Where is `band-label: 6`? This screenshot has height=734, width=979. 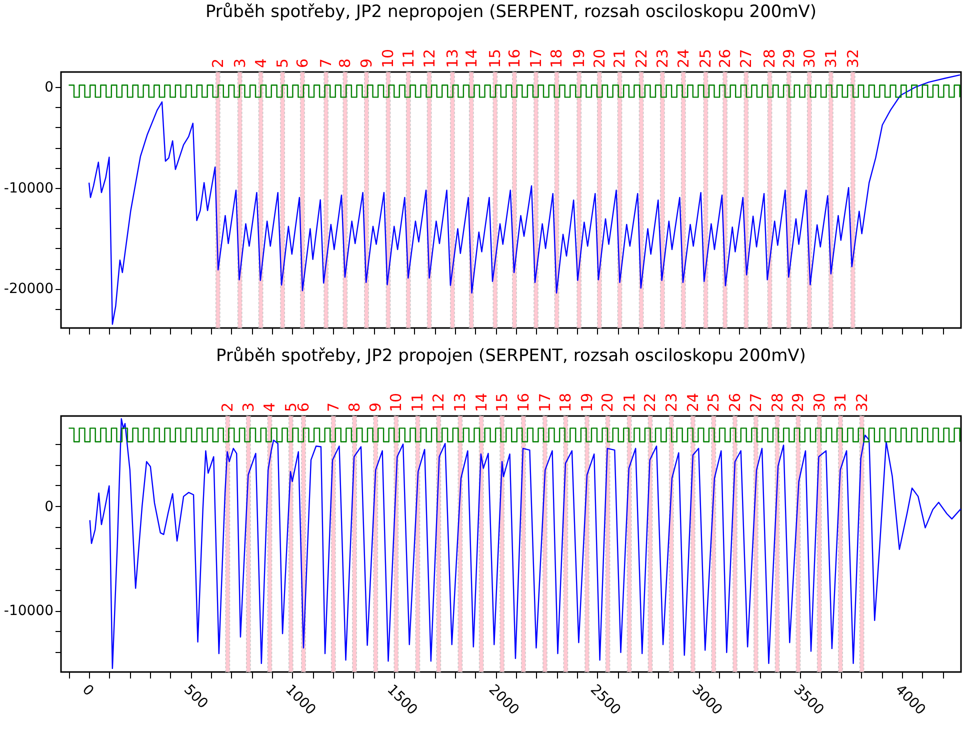
band-label: 6 is located at coordinates (302, 63).